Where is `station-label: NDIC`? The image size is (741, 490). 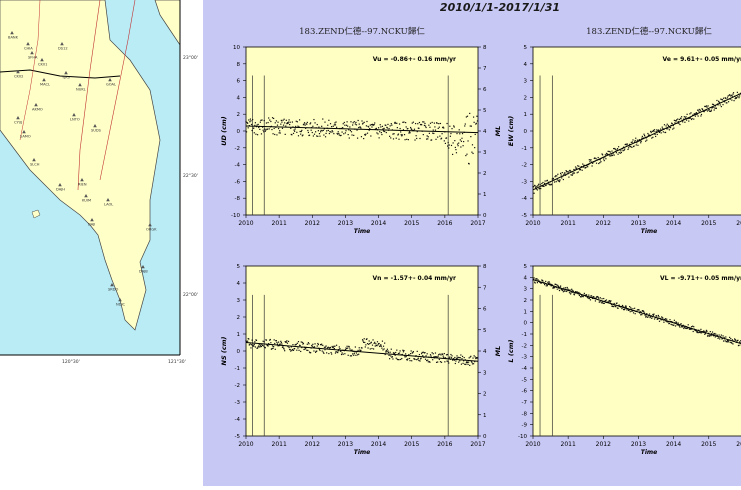
station-label: NDIC is located at coordinates (121, 305).